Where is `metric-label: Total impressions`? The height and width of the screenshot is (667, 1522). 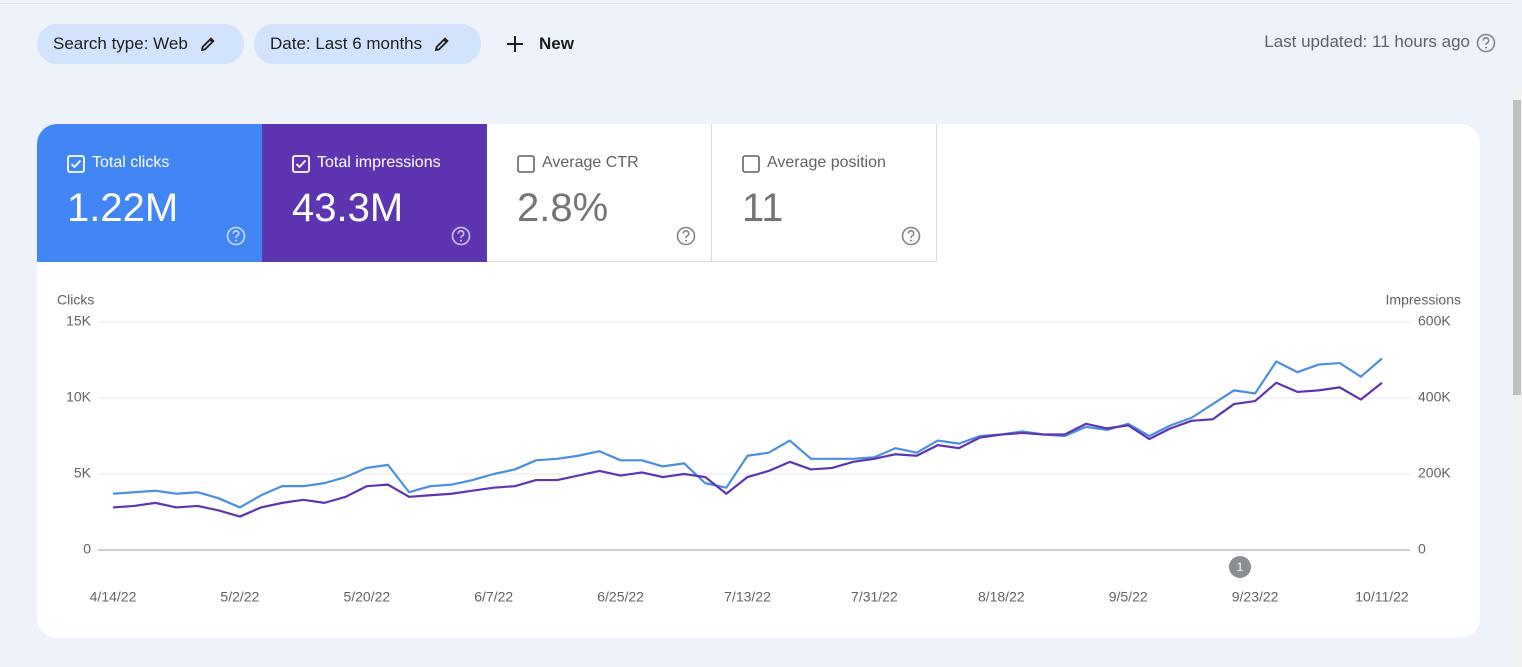 metric-label: Total impressions is located at coordinates (379, 162).